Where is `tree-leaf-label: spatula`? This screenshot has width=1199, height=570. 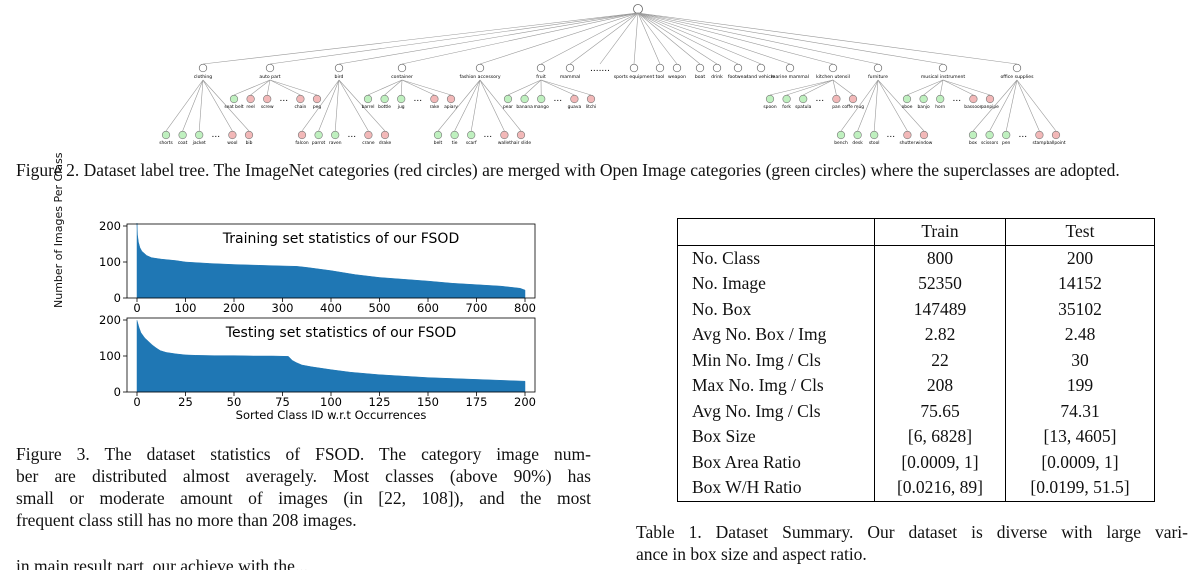 tree-leaf-label: spatula is located at coordinates (803, 107).